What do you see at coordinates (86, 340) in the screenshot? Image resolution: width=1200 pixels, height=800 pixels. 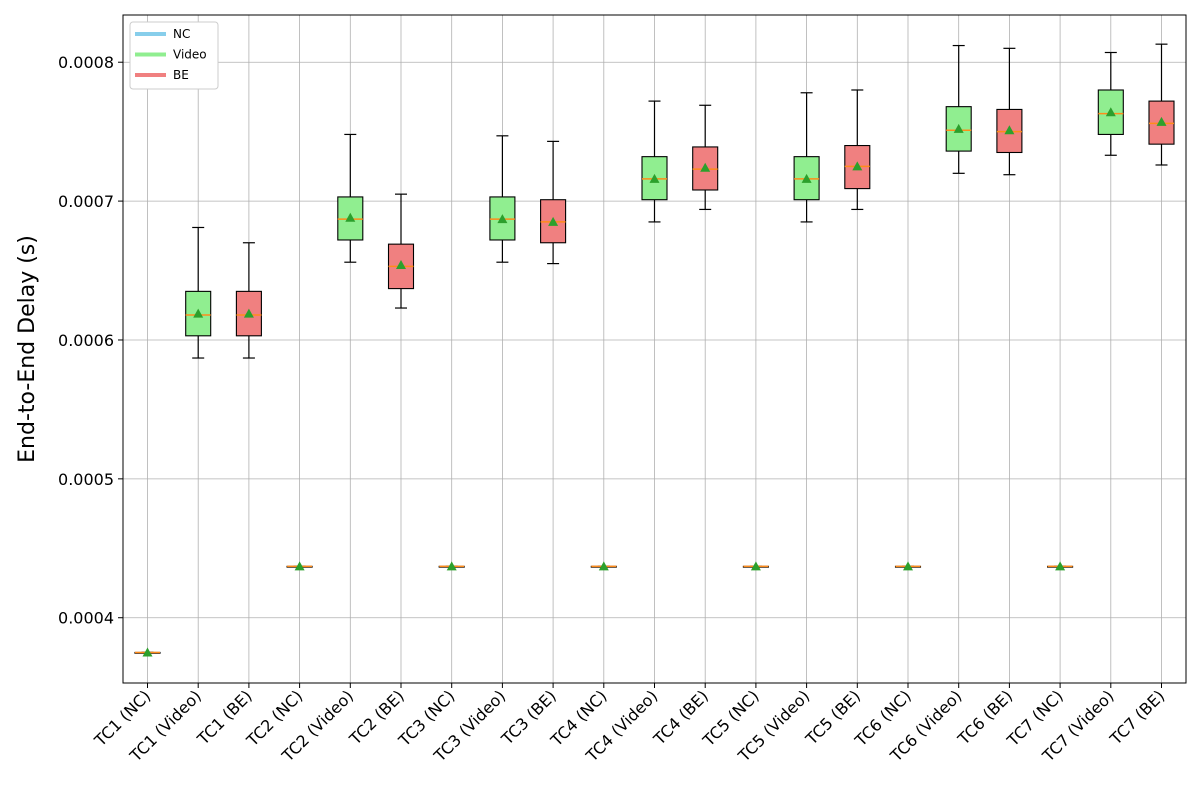 I see `y-tick-label: 0.0006` at bounding box center [86, 340].